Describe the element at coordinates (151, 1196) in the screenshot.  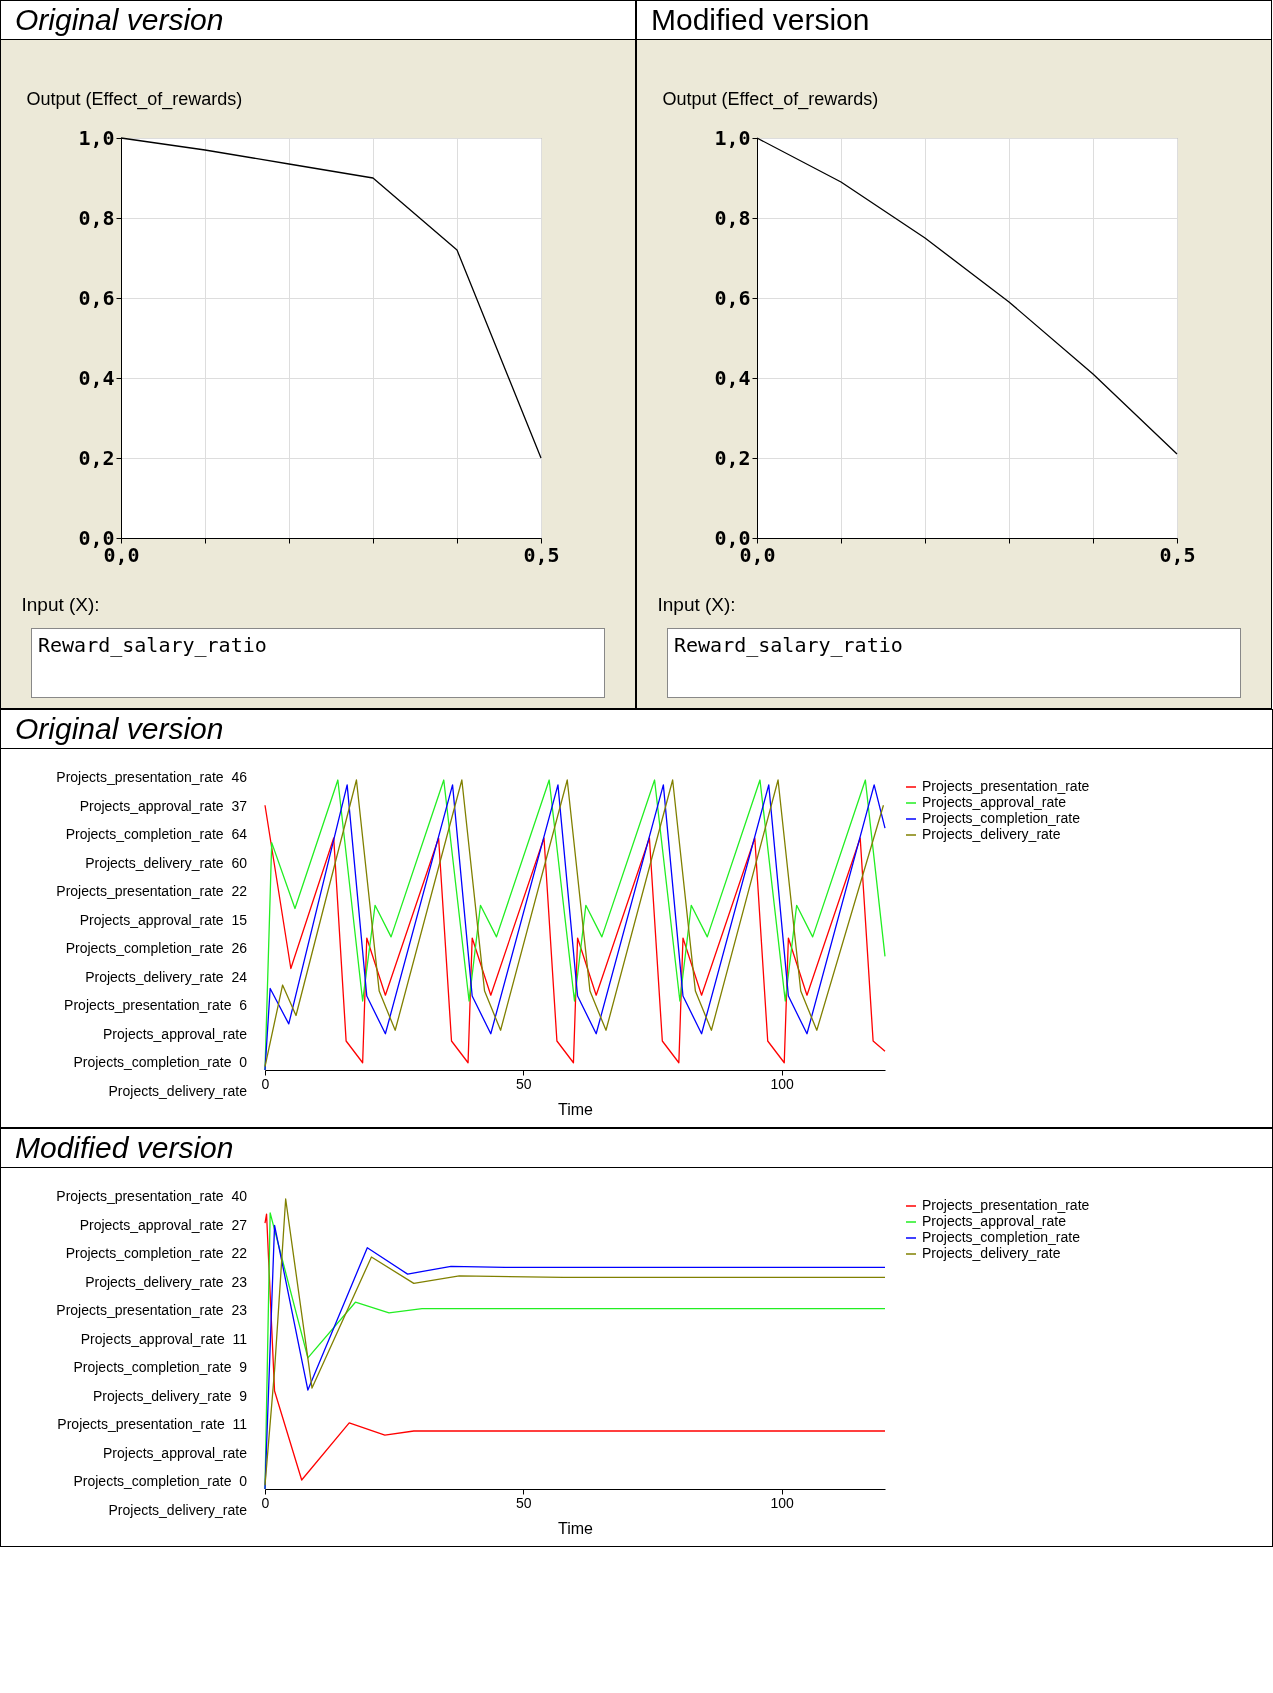
I see `text: Projects_presentation_rate 40` at that location.